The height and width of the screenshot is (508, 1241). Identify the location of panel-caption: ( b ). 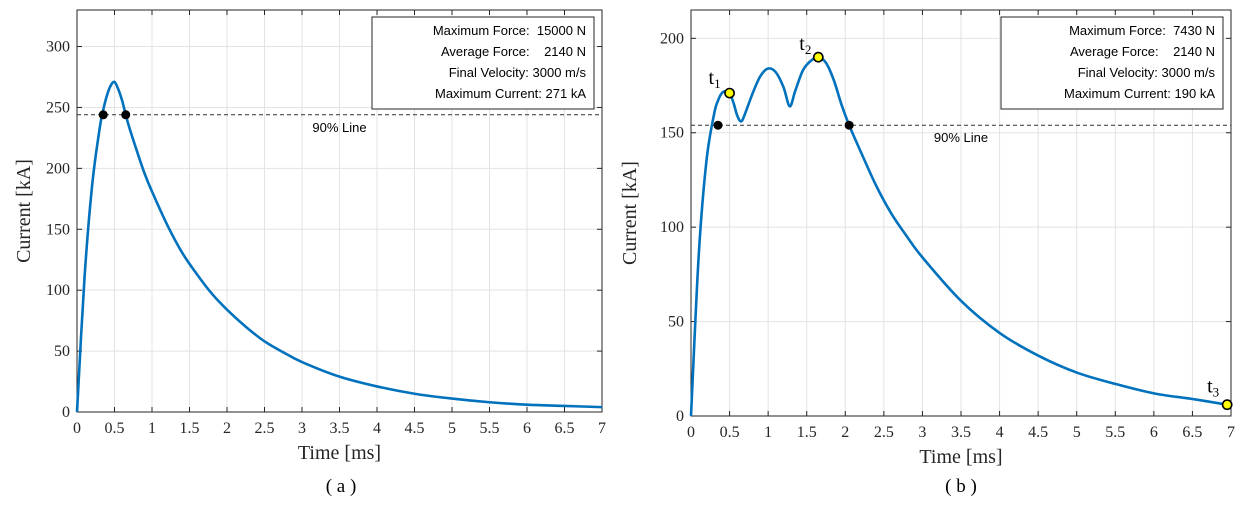
(961, 486).